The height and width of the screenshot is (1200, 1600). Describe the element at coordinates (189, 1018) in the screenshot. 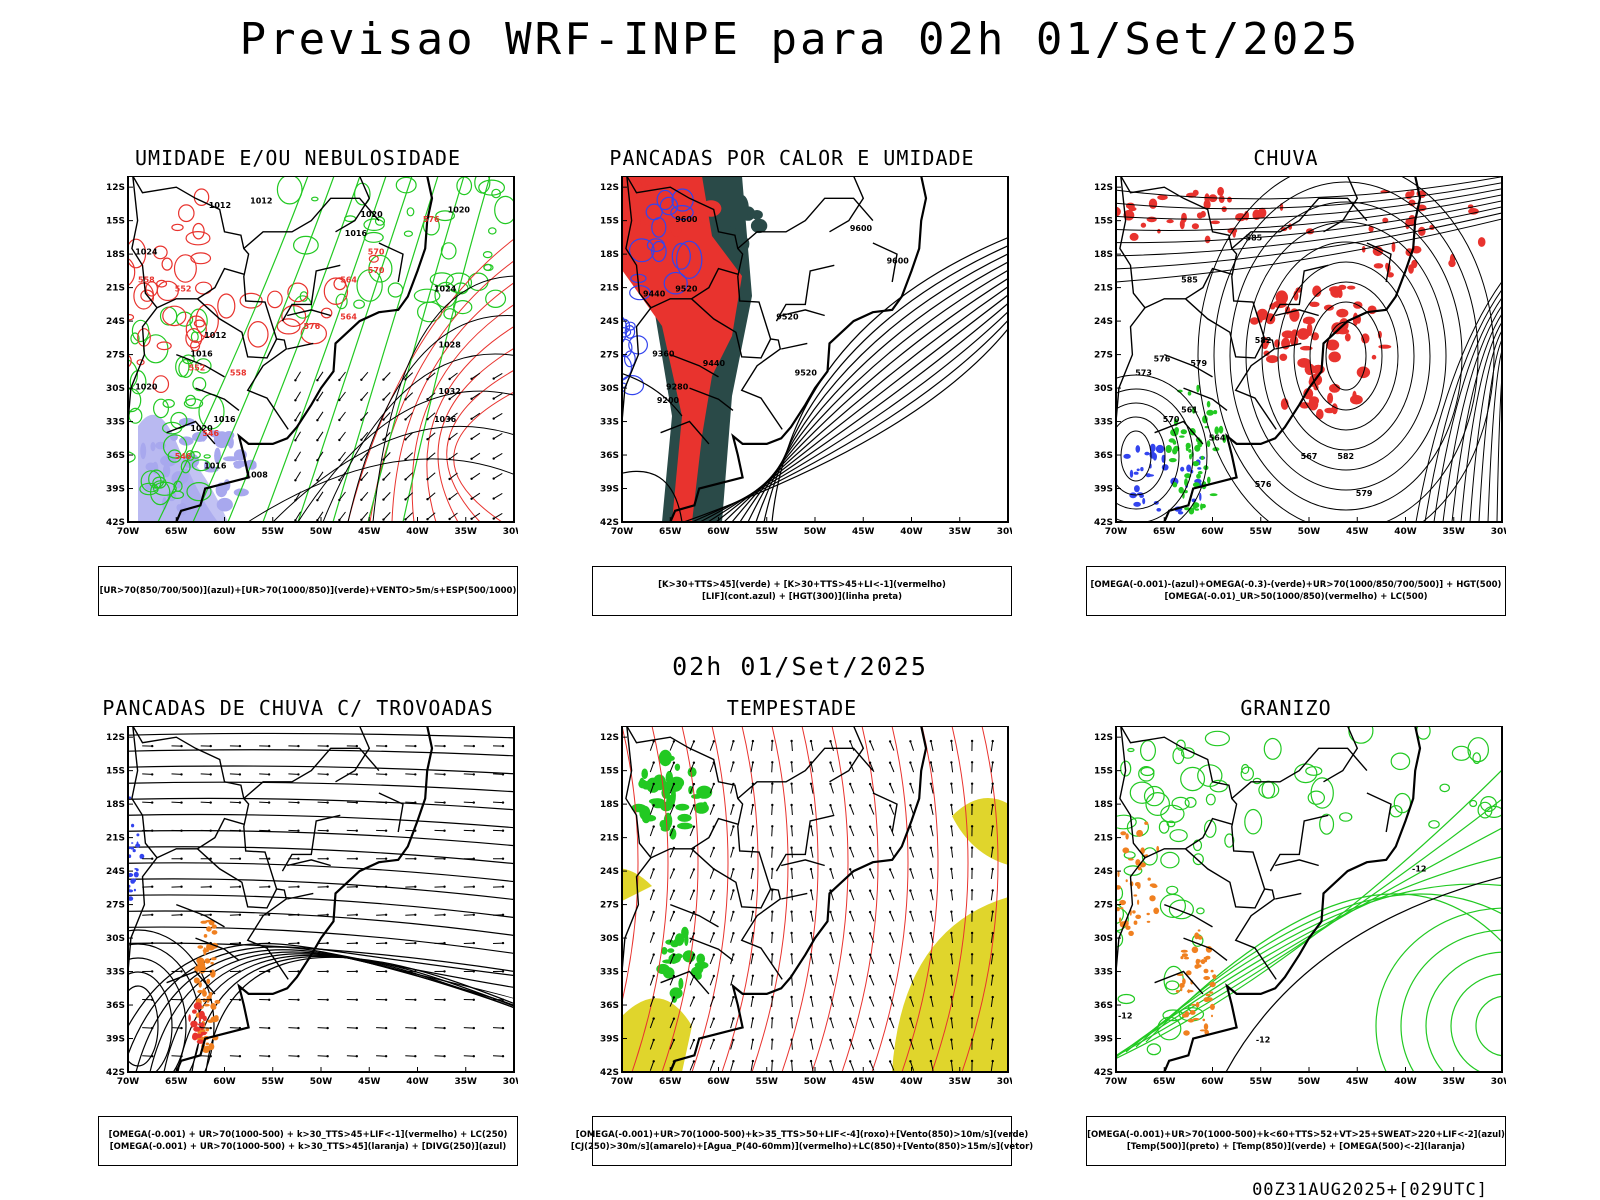

I see `thunderstorm-area-red` at that location.